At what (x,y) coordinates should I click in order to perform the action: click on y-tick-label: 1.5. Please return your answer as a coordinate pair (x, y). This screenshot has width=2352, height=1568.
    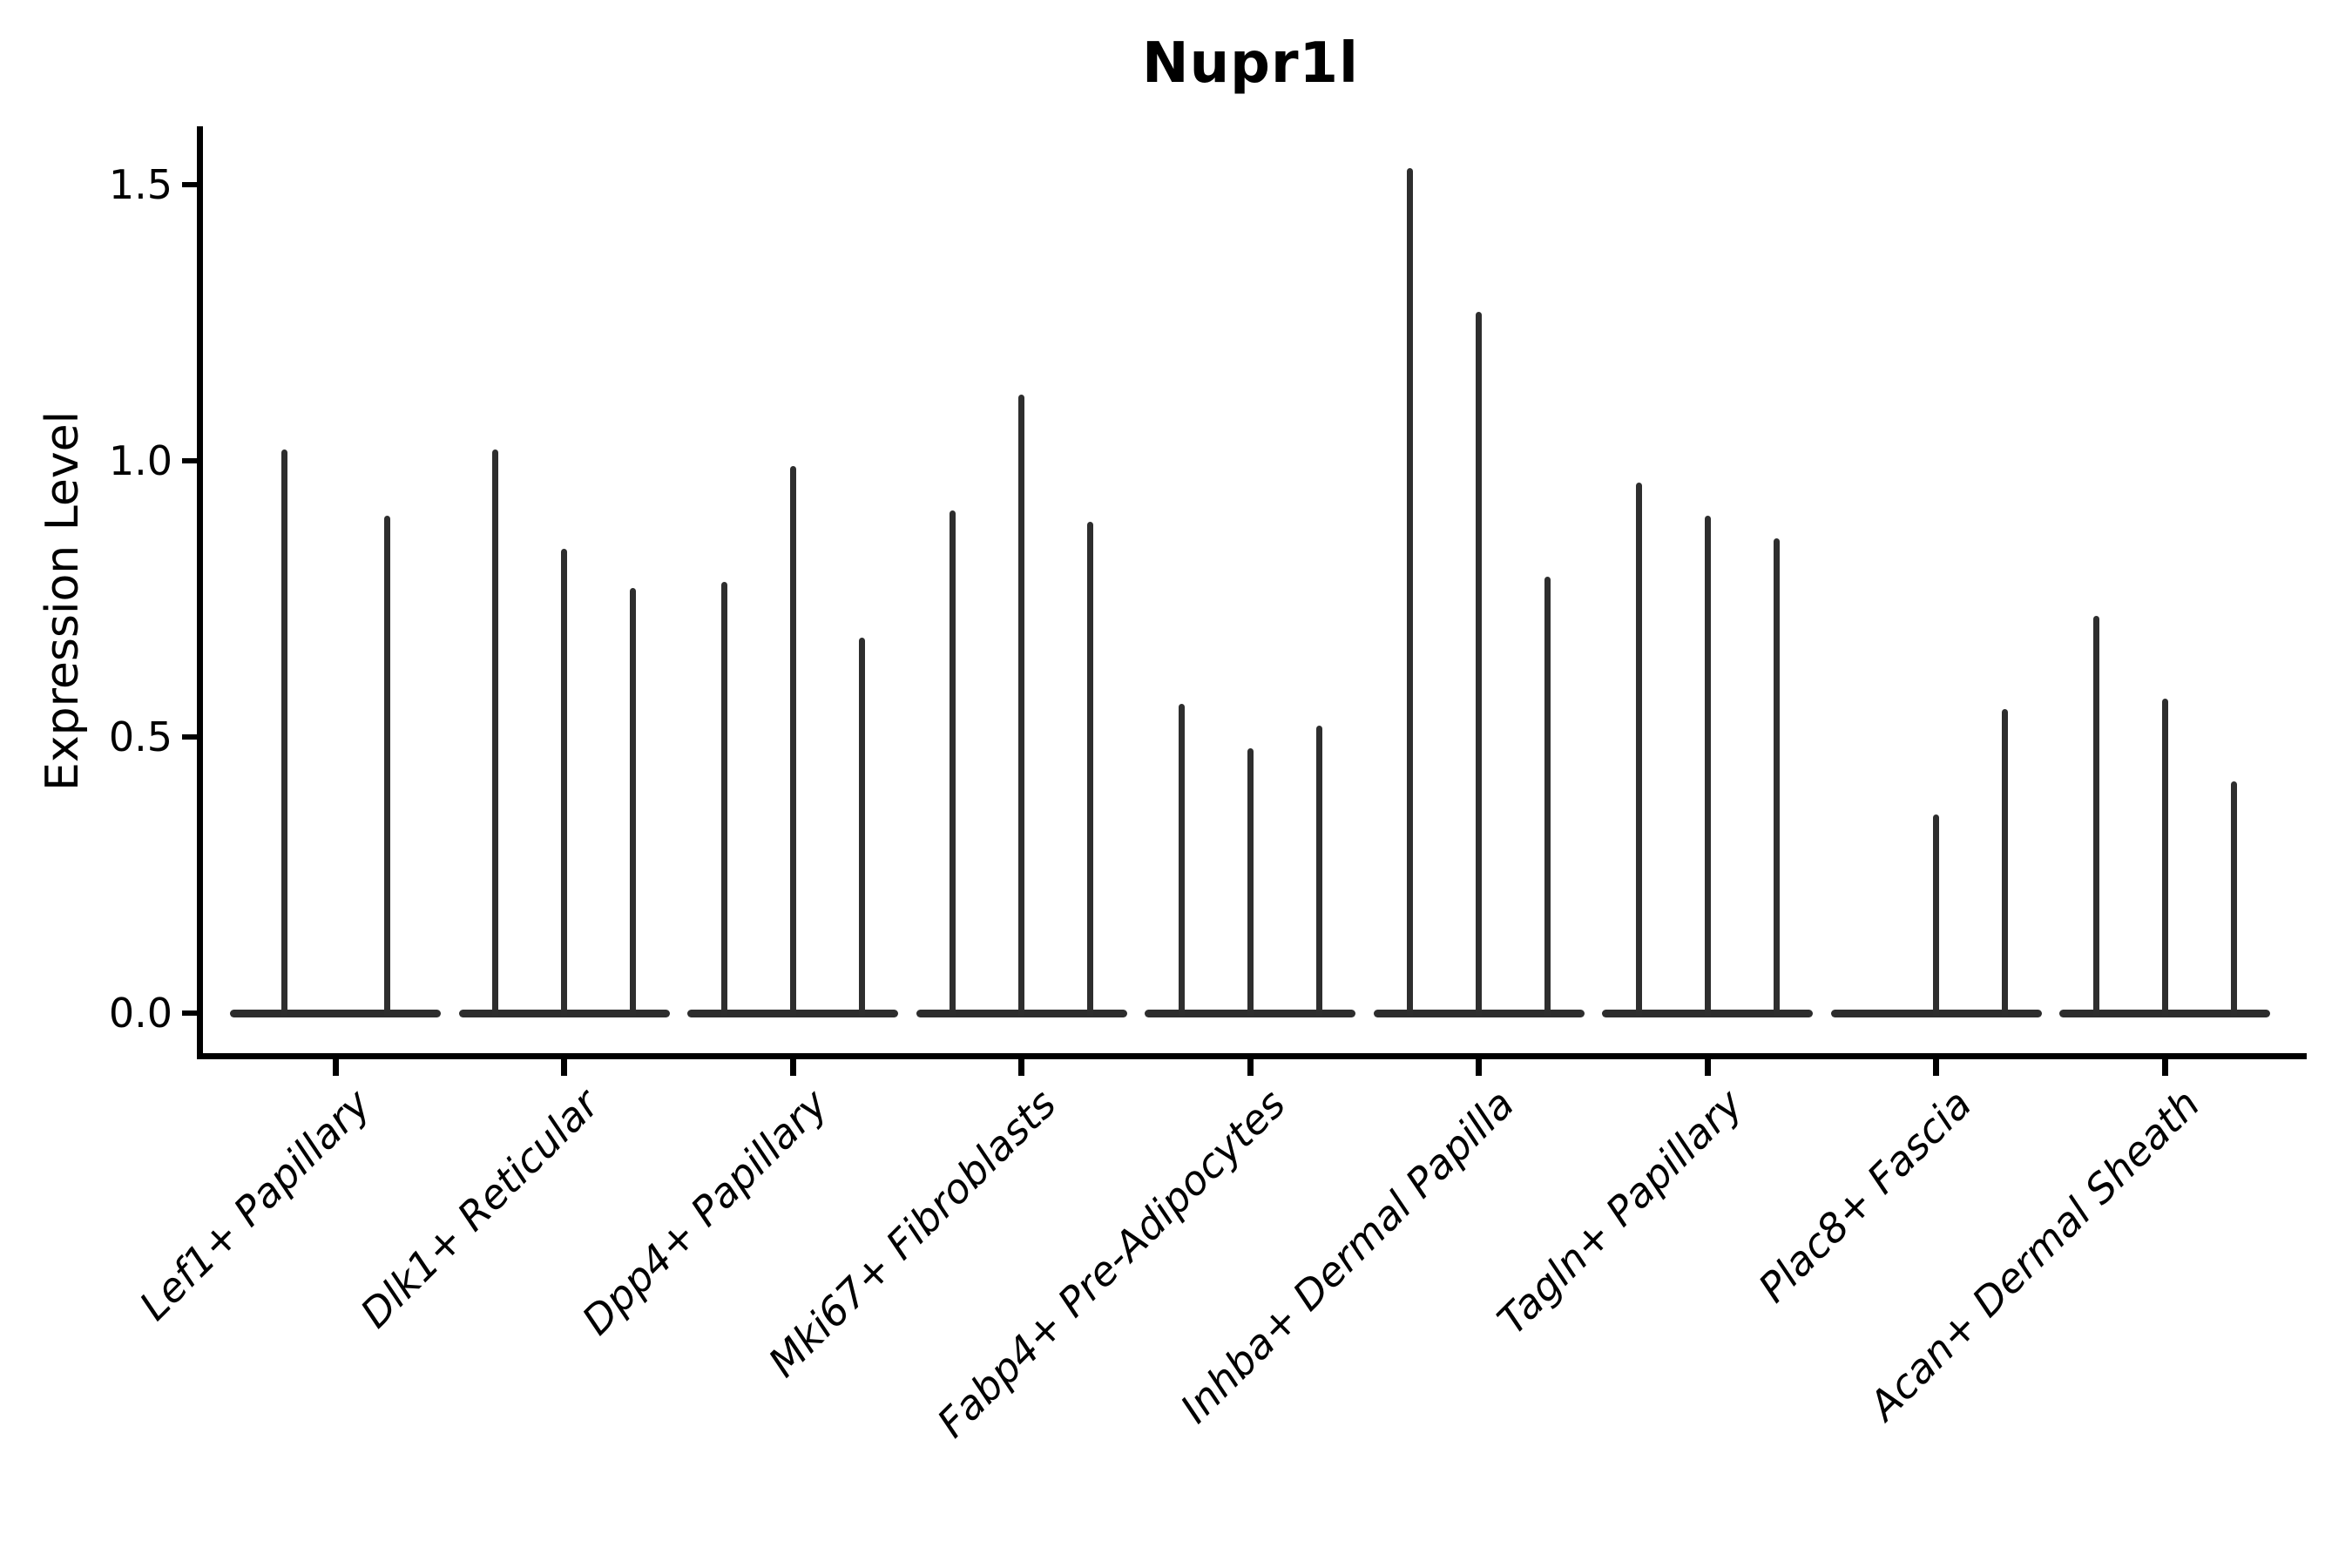
    Looking at the image, I should click on (140, 184).